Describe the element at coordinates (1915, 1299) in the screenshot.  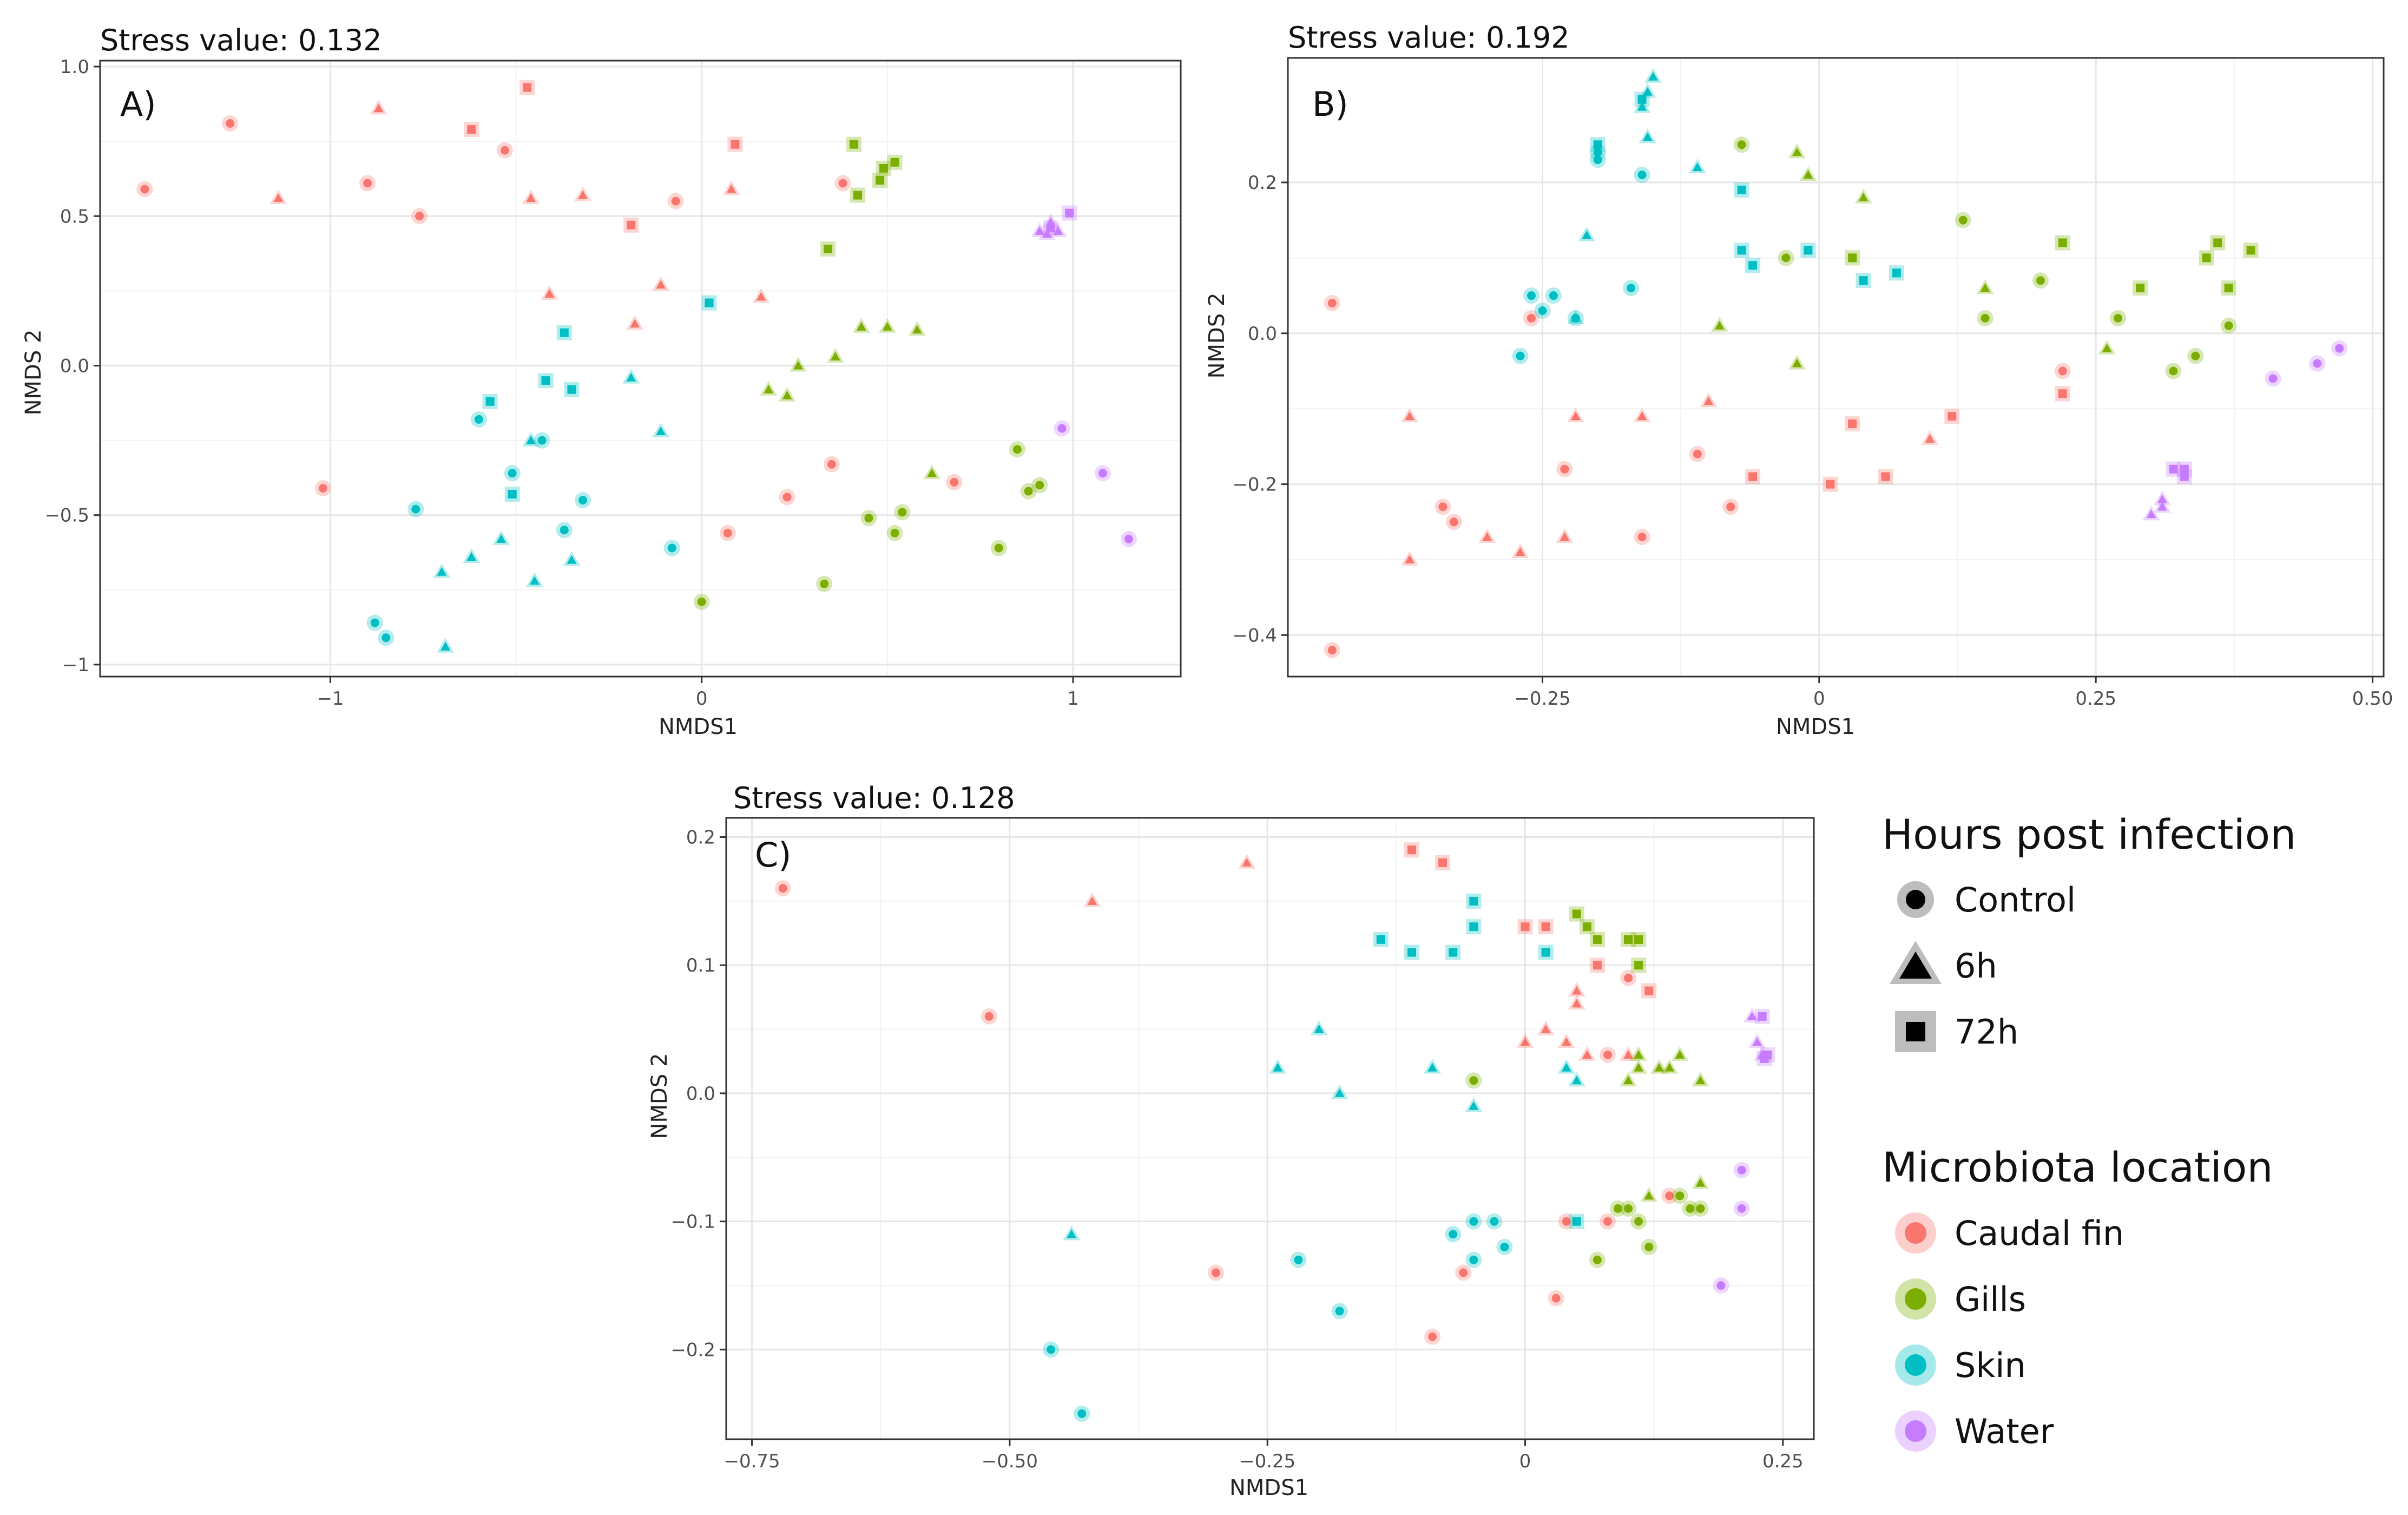
I see `legend-gills-swatch` at that location.